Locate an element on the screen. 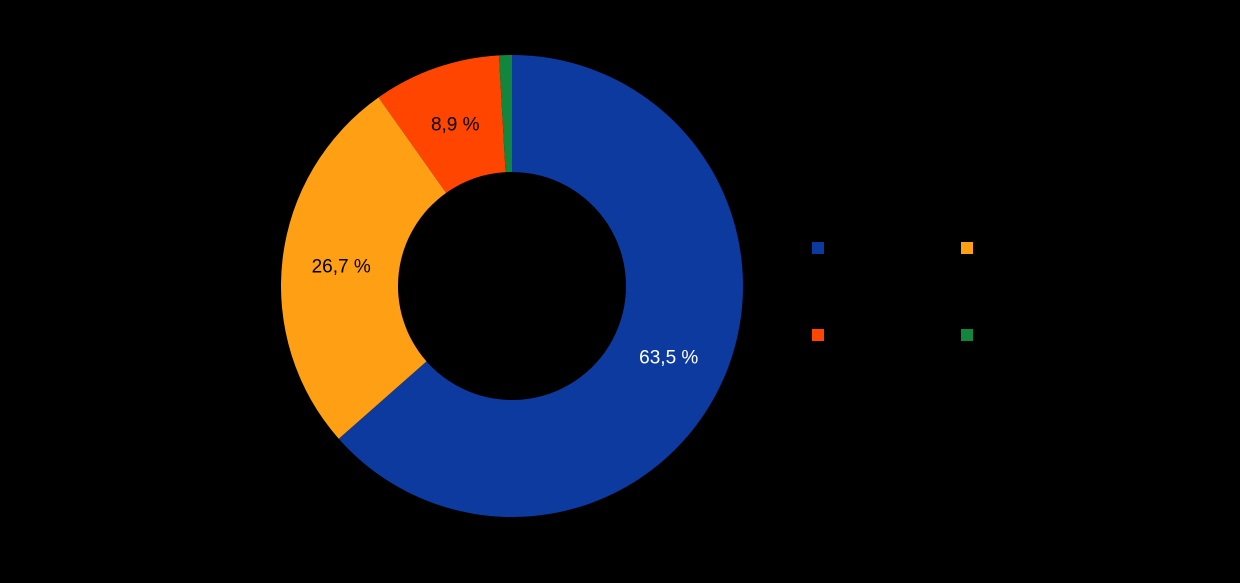 The image size is (1240, 583). slice-label-1: 26,7 % is located at coordinates (341, 267).